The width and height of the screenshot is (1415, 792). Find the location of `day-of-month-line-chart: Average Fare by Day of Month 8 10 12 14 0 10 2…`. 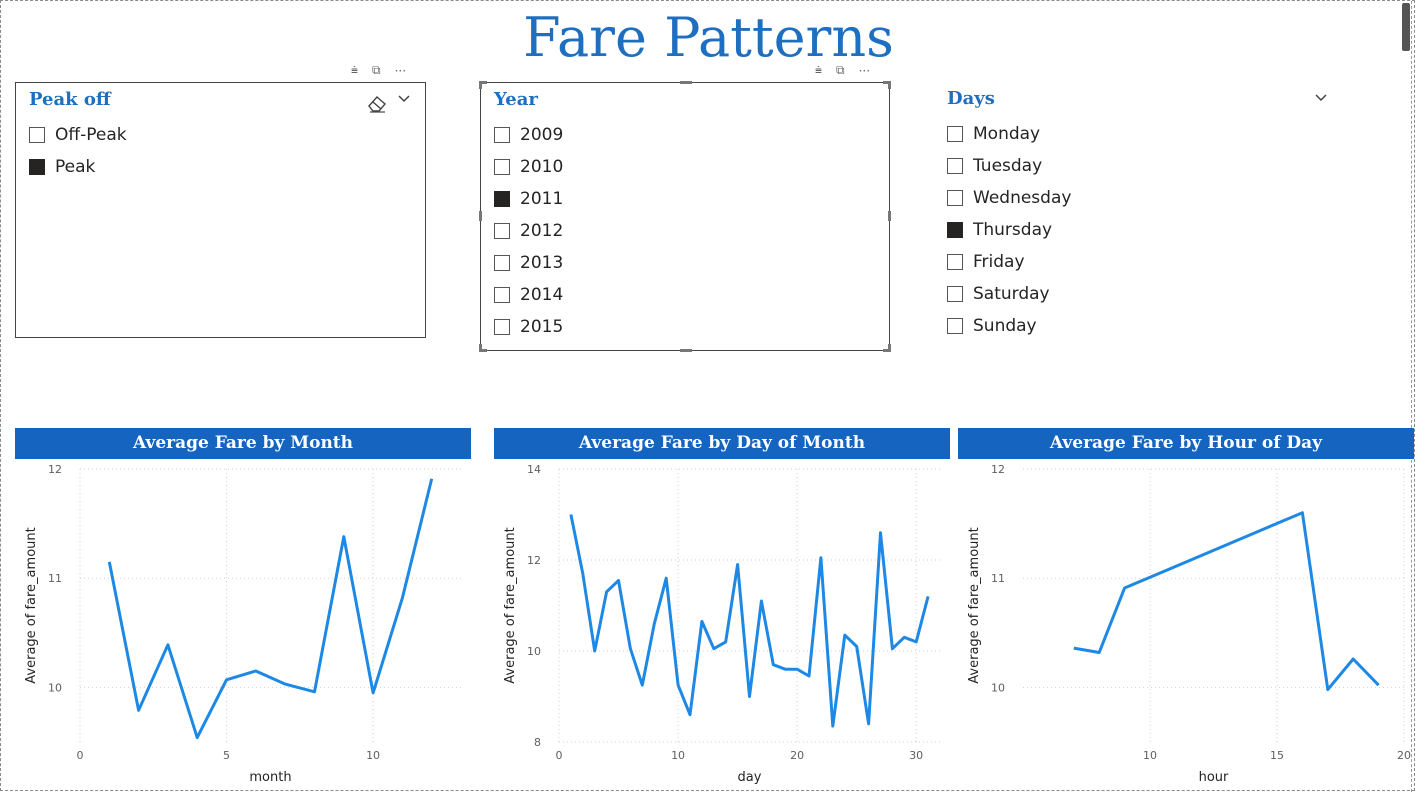

day-of-month-line-chart: Average Fare by Day of Month 8 10 12 14 0 10 2… is located at coordinates (722, 608).